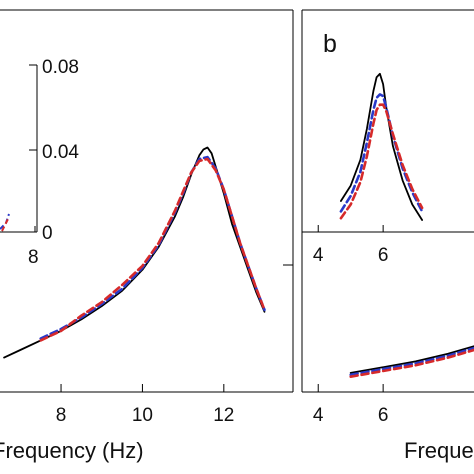 The width and height of the screenshot is (474, 474). Describe the element at coordinates (142, 415) in the screenshot. I see `x-tick-label: 10` at that location.